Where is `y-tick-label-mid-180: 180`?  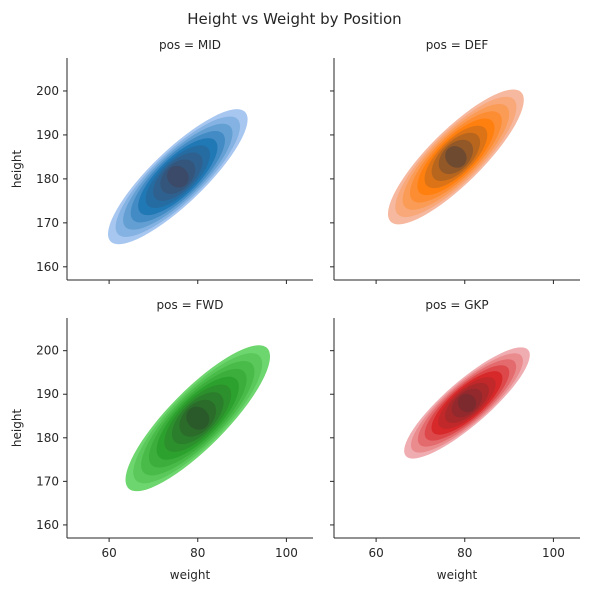 y-tick-label-mid-180: 180 is located at coordinates (47, 179).